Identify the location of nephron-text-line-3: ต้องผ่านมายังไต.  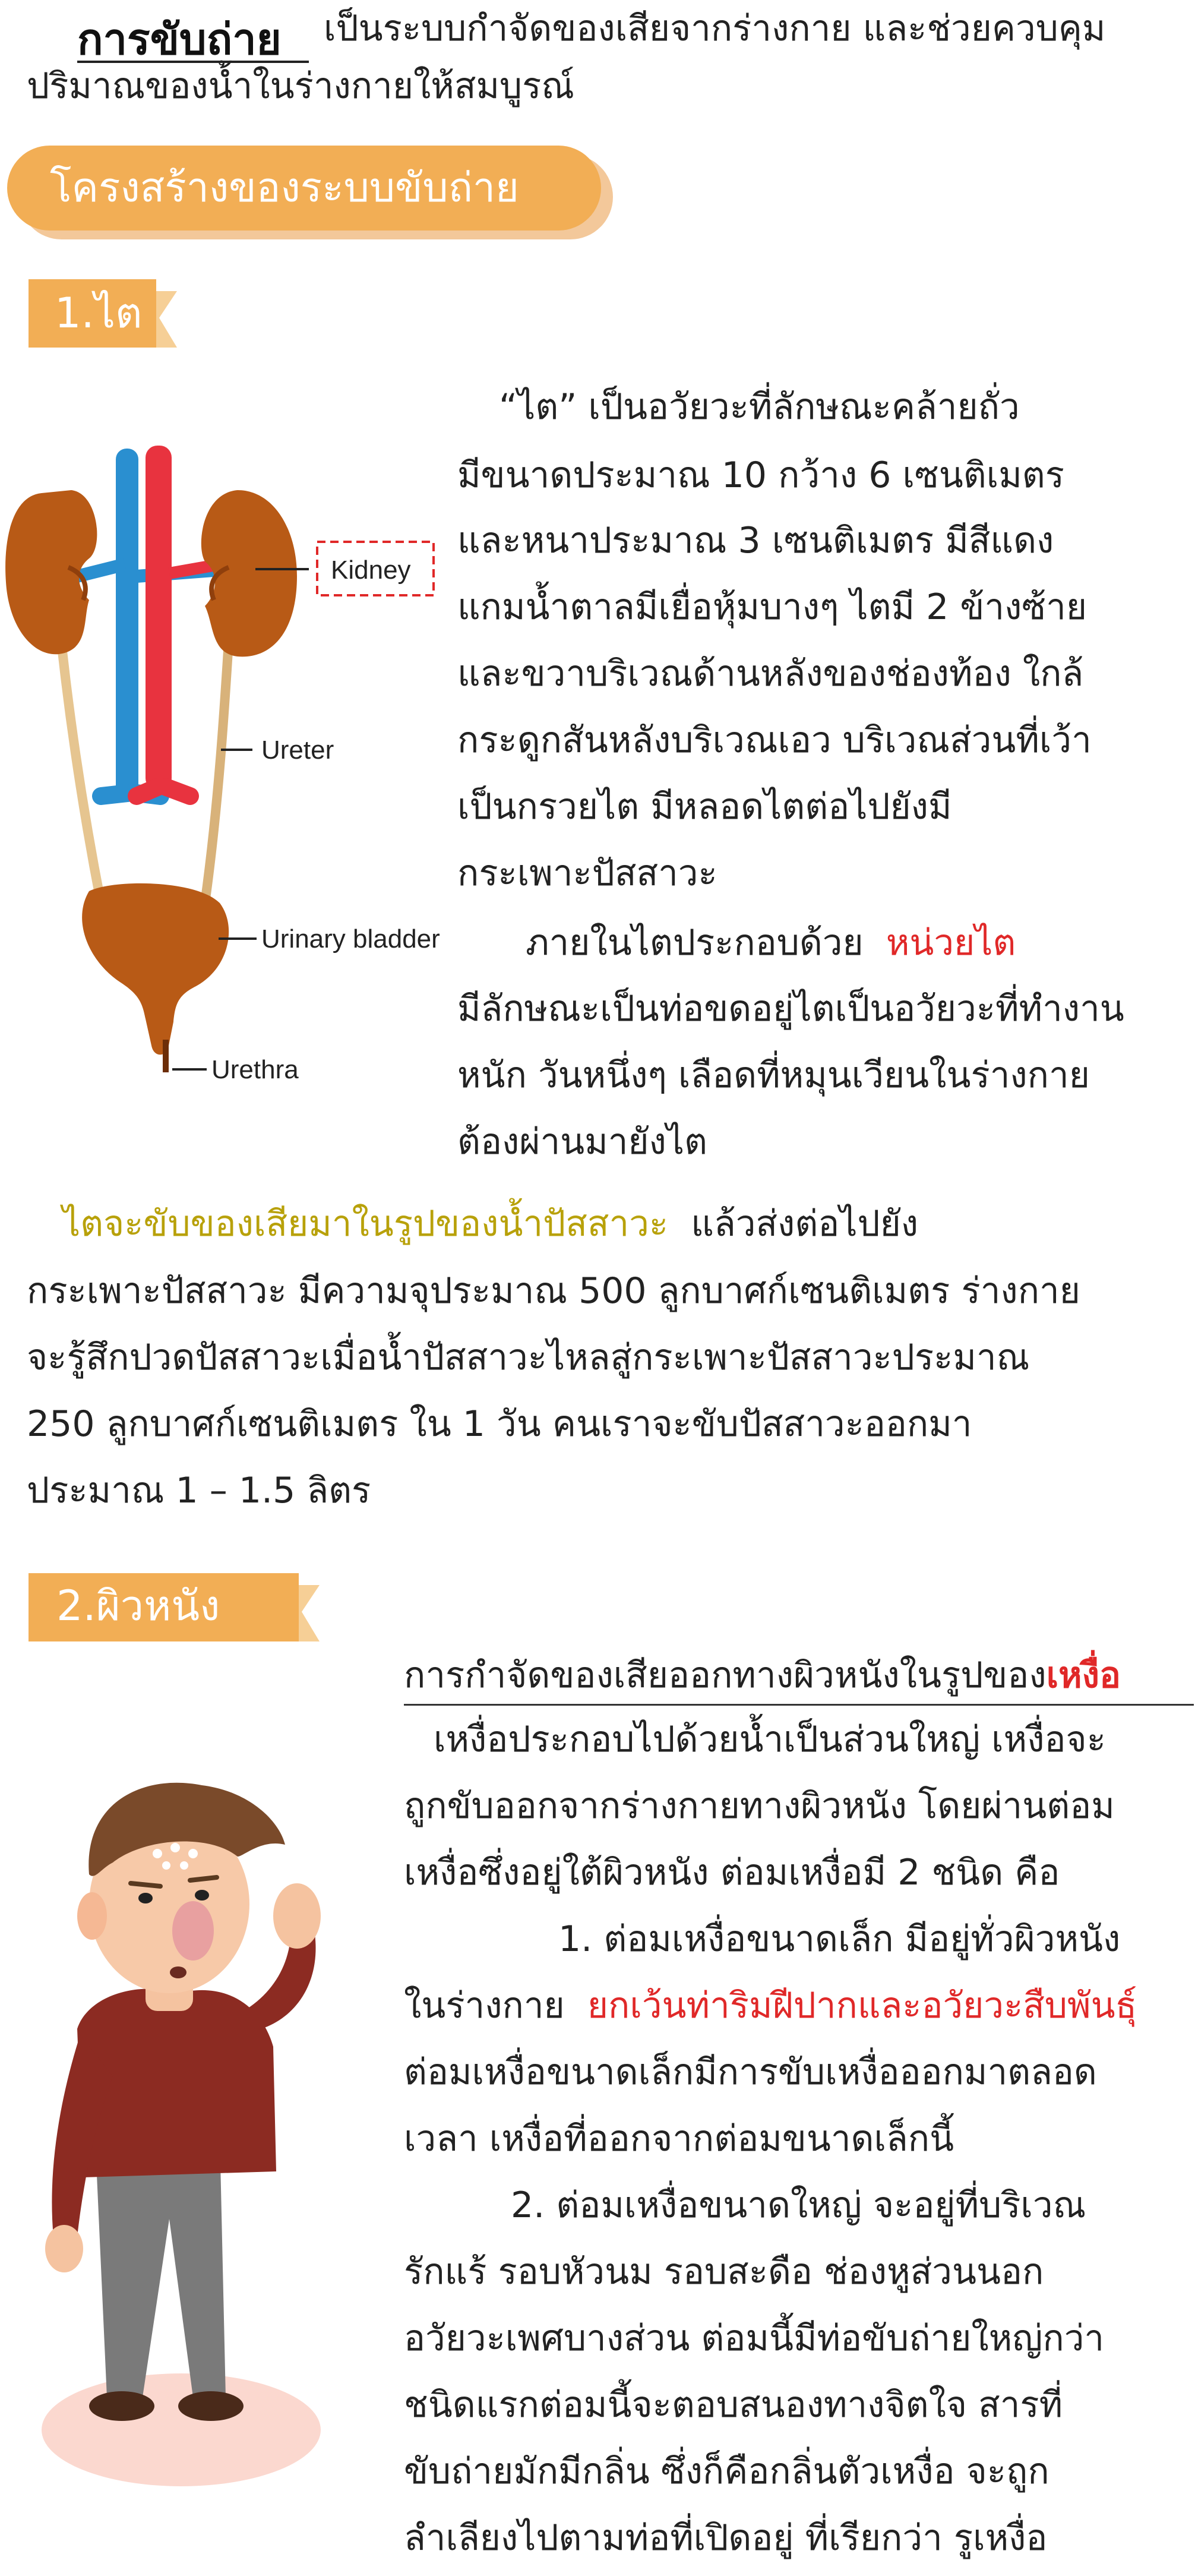
(582, 1142).